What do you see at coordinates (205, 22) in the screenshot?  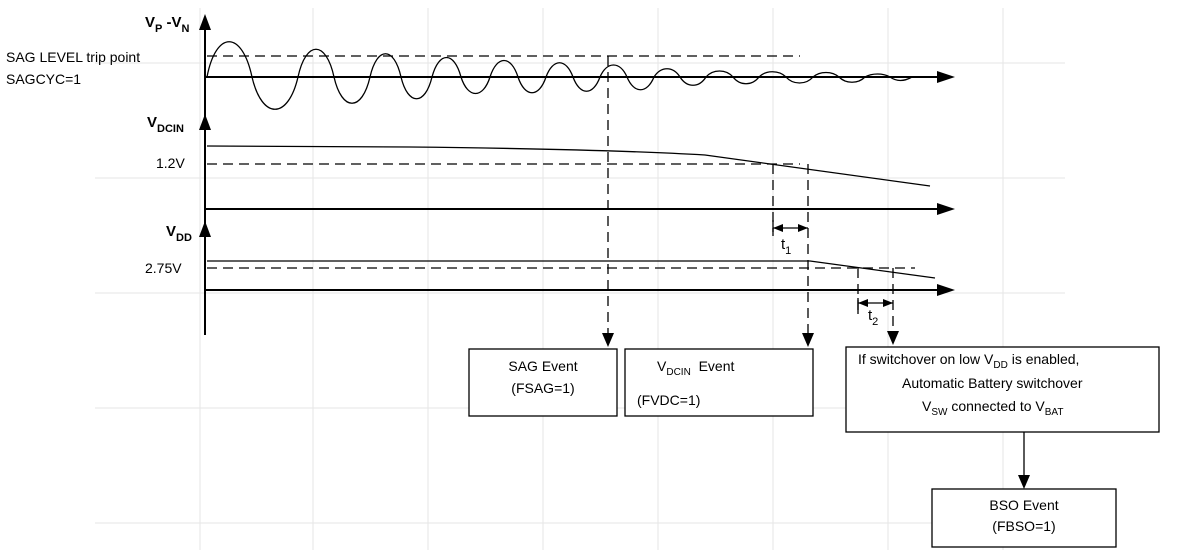 I see `vp-vn-axis-arrow-icon` at bounding box center [205, 22].